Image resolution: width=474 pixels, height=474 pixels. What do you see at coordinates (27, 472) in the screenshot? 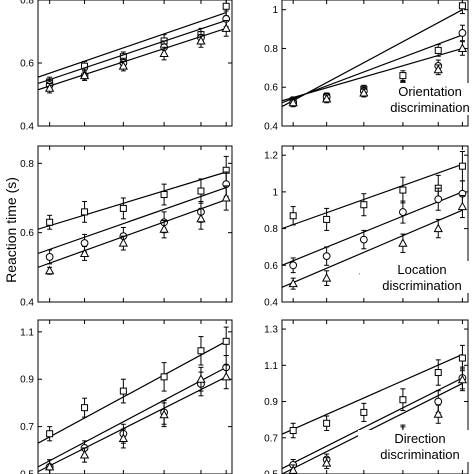
I see `y-tick-label: 0.5` at bounding box center [27, 472].